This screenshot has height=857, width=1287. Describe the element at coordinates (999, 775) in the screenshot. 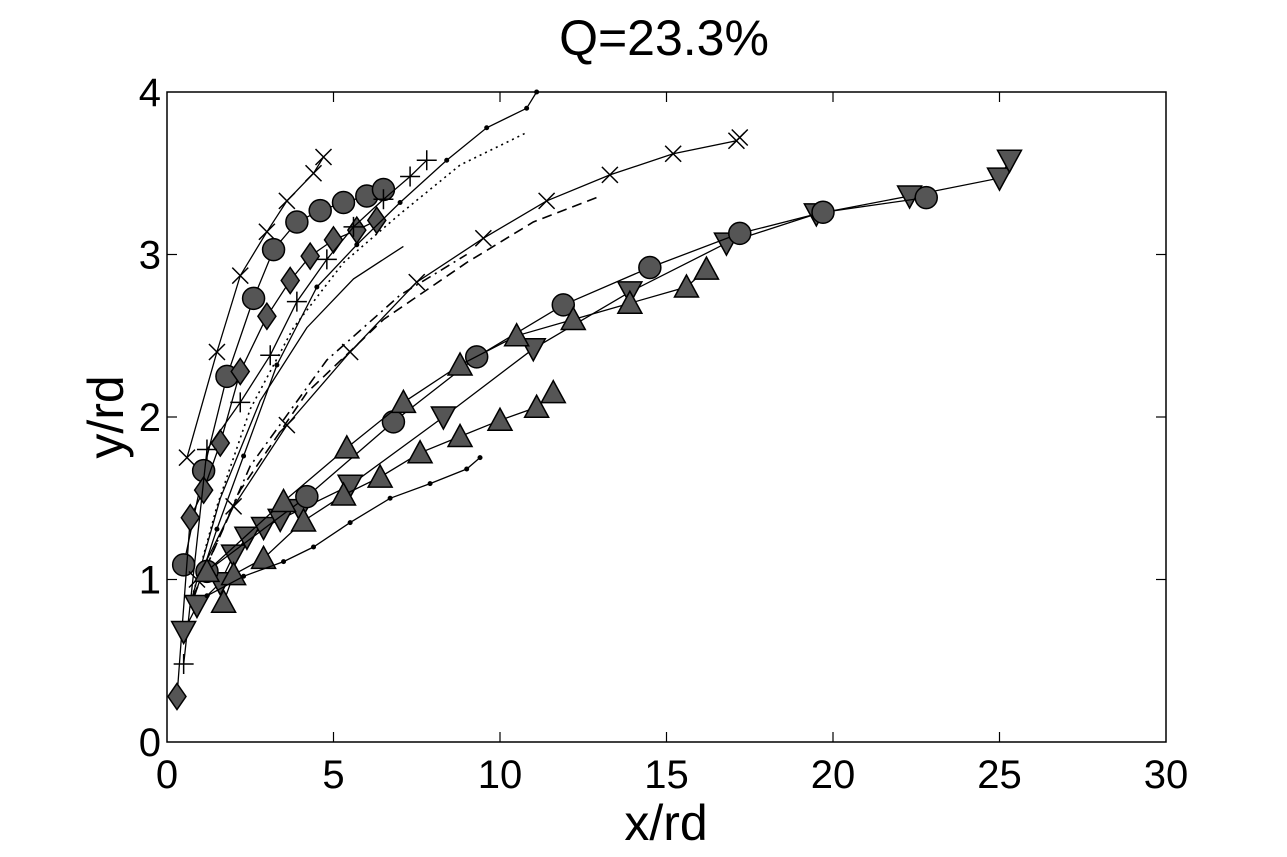

I see `x-tick-label: 25` at that location.